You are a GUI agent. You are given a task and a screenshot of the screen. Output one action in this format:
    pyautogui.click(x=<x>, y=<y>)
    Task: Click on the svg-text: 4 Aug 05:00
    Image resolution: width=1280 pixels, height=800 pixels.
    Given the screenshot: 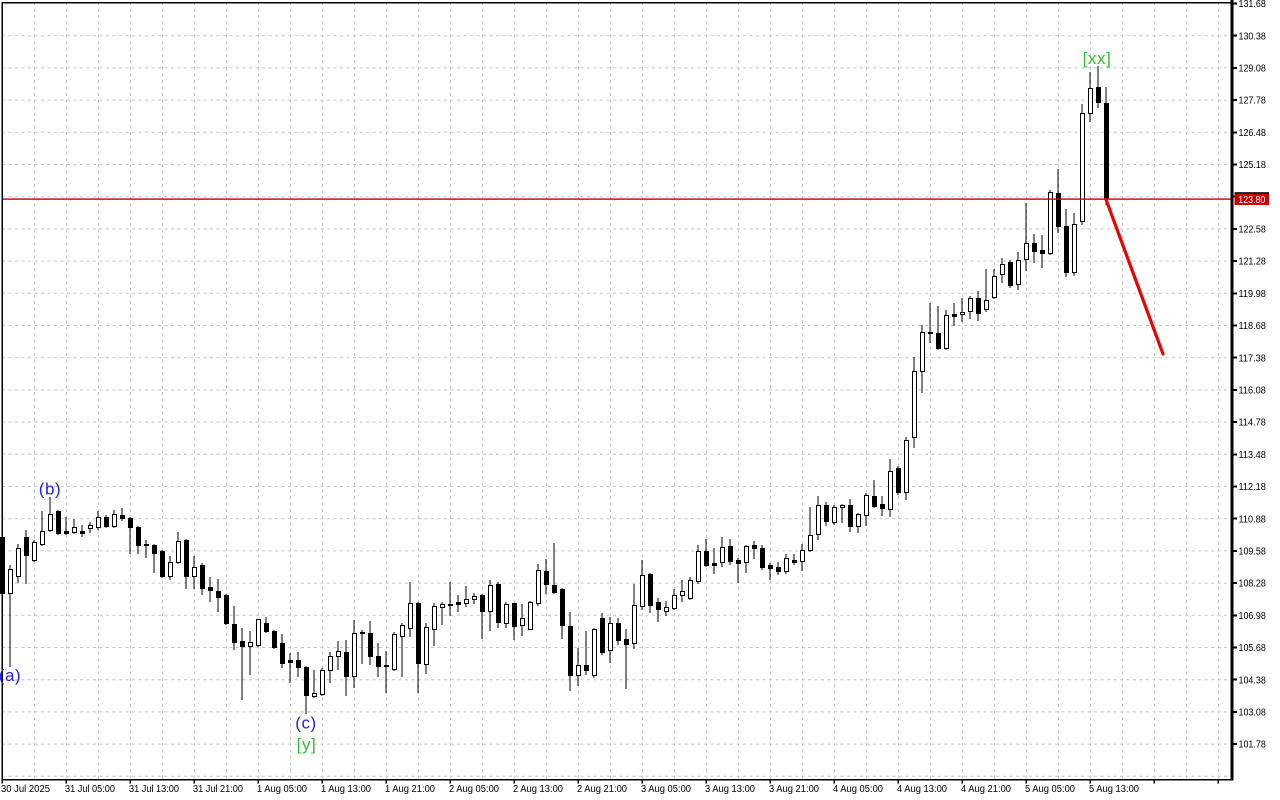 What is the action you would take?
    pyautogui.click(x=858, y=789)
    